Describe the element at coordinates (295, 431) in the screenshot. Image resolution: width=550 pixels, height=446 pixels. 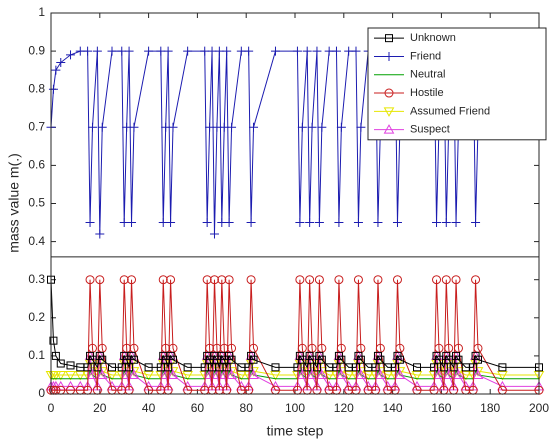
I see `x-axis-label: time step` at that location.